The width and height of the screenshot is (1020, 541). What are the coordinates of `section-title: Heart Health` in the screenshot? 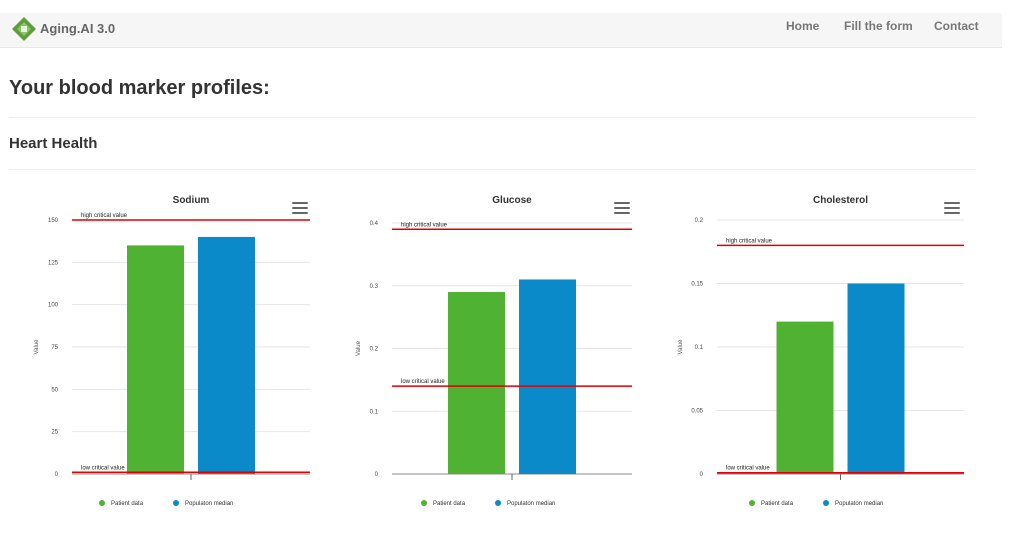 It's located at (53, 143).